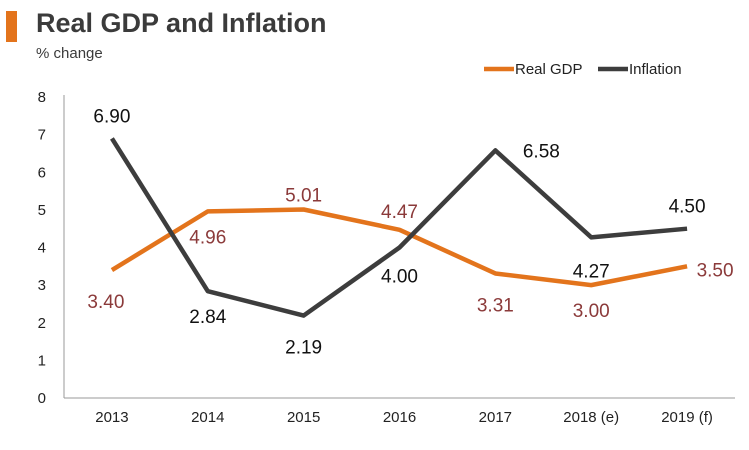 The width and height of the screenshot is (749, 450). What do you see at coordinates (111, 417) in the screenshot?
I see `x-tick-label: 2013` at bounding box center [111, 417].